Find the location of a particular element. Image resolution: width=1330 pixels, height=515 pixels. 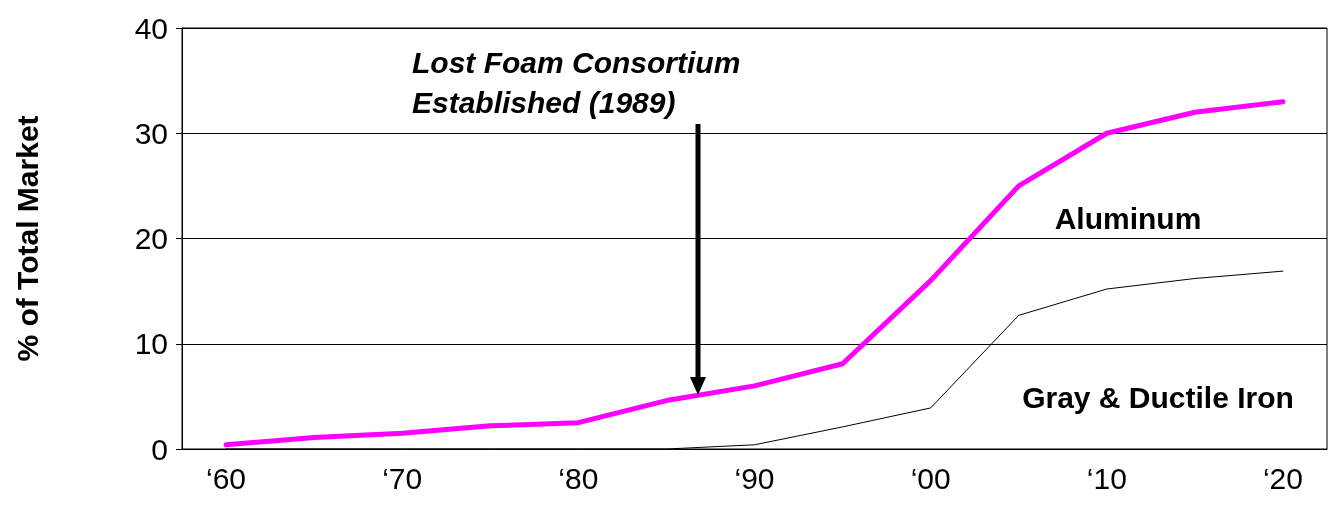

y-tick-label: 30 is located at coordinates (151, 133).